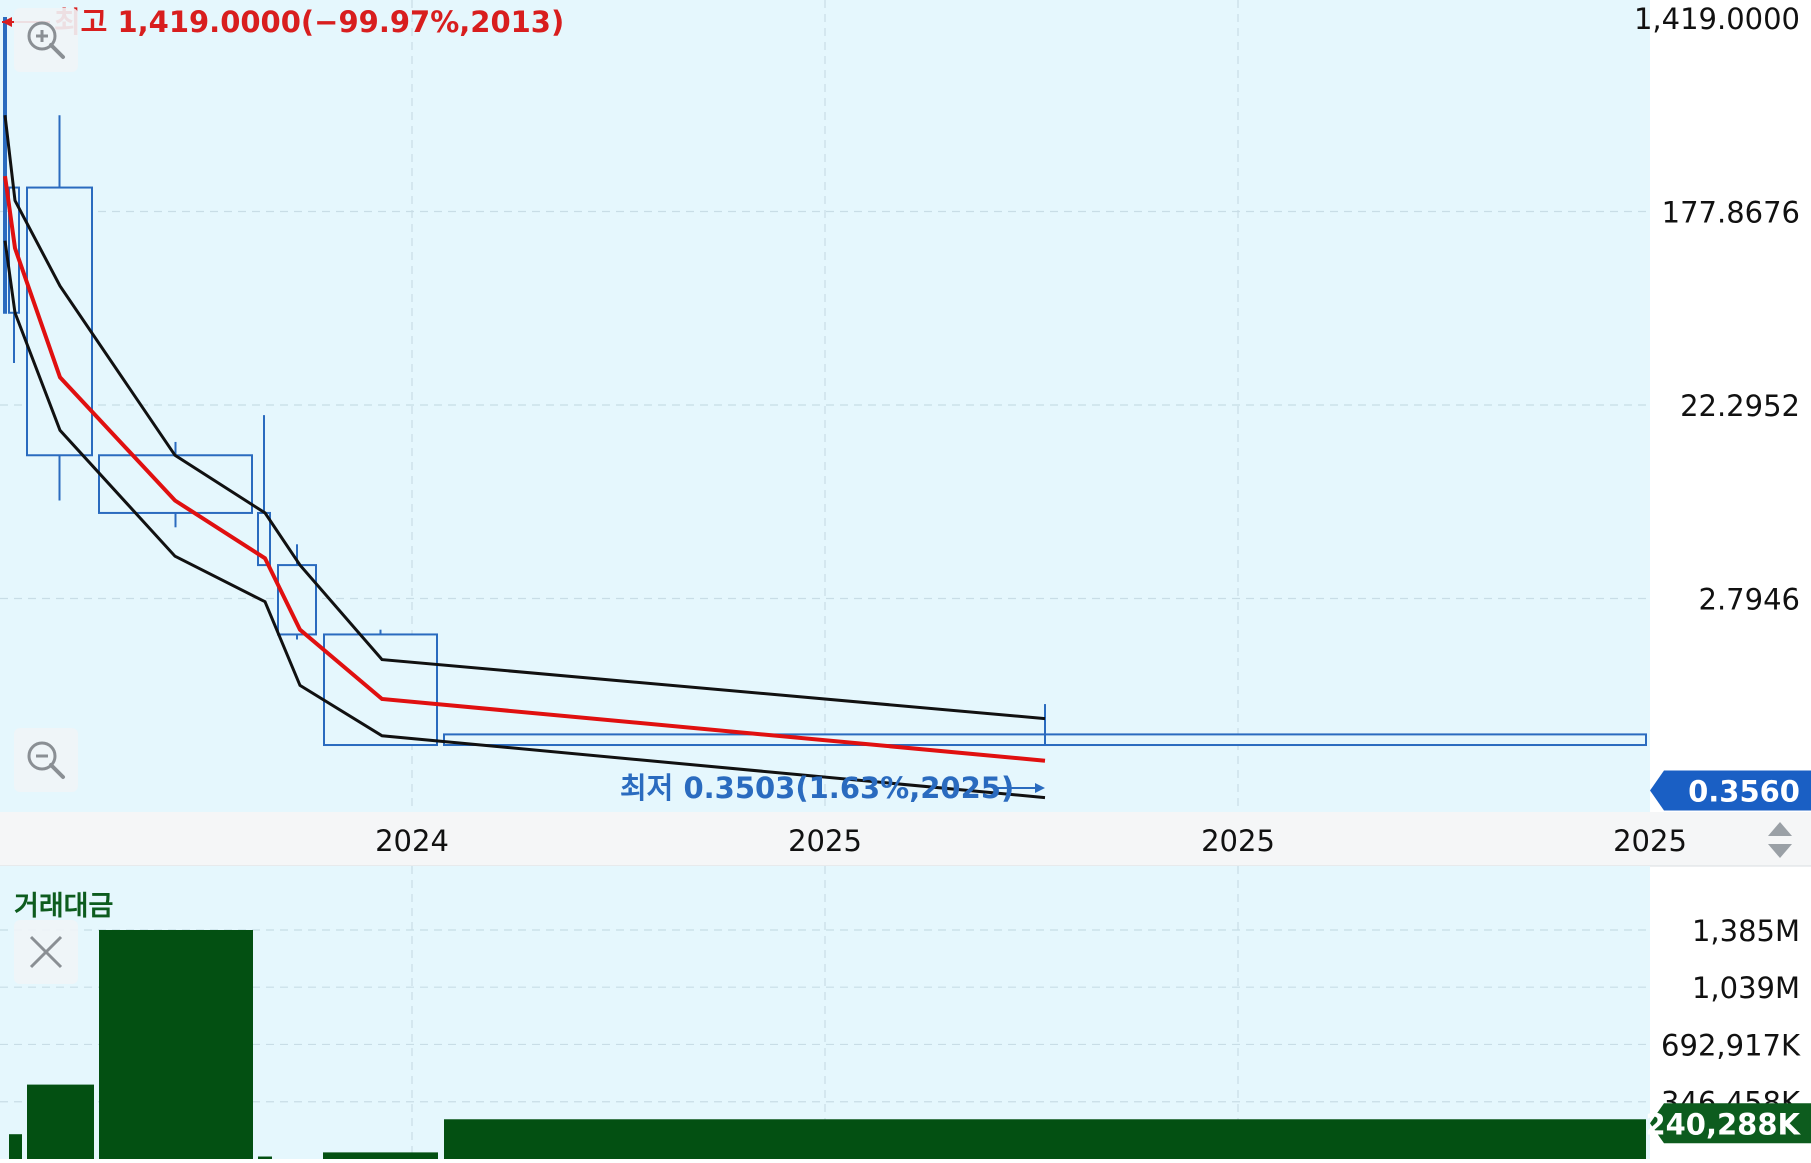  Describe the element at coordinates (1731, 213) in the screenshot. I see `price-tick-label: 177.8676` at that location.